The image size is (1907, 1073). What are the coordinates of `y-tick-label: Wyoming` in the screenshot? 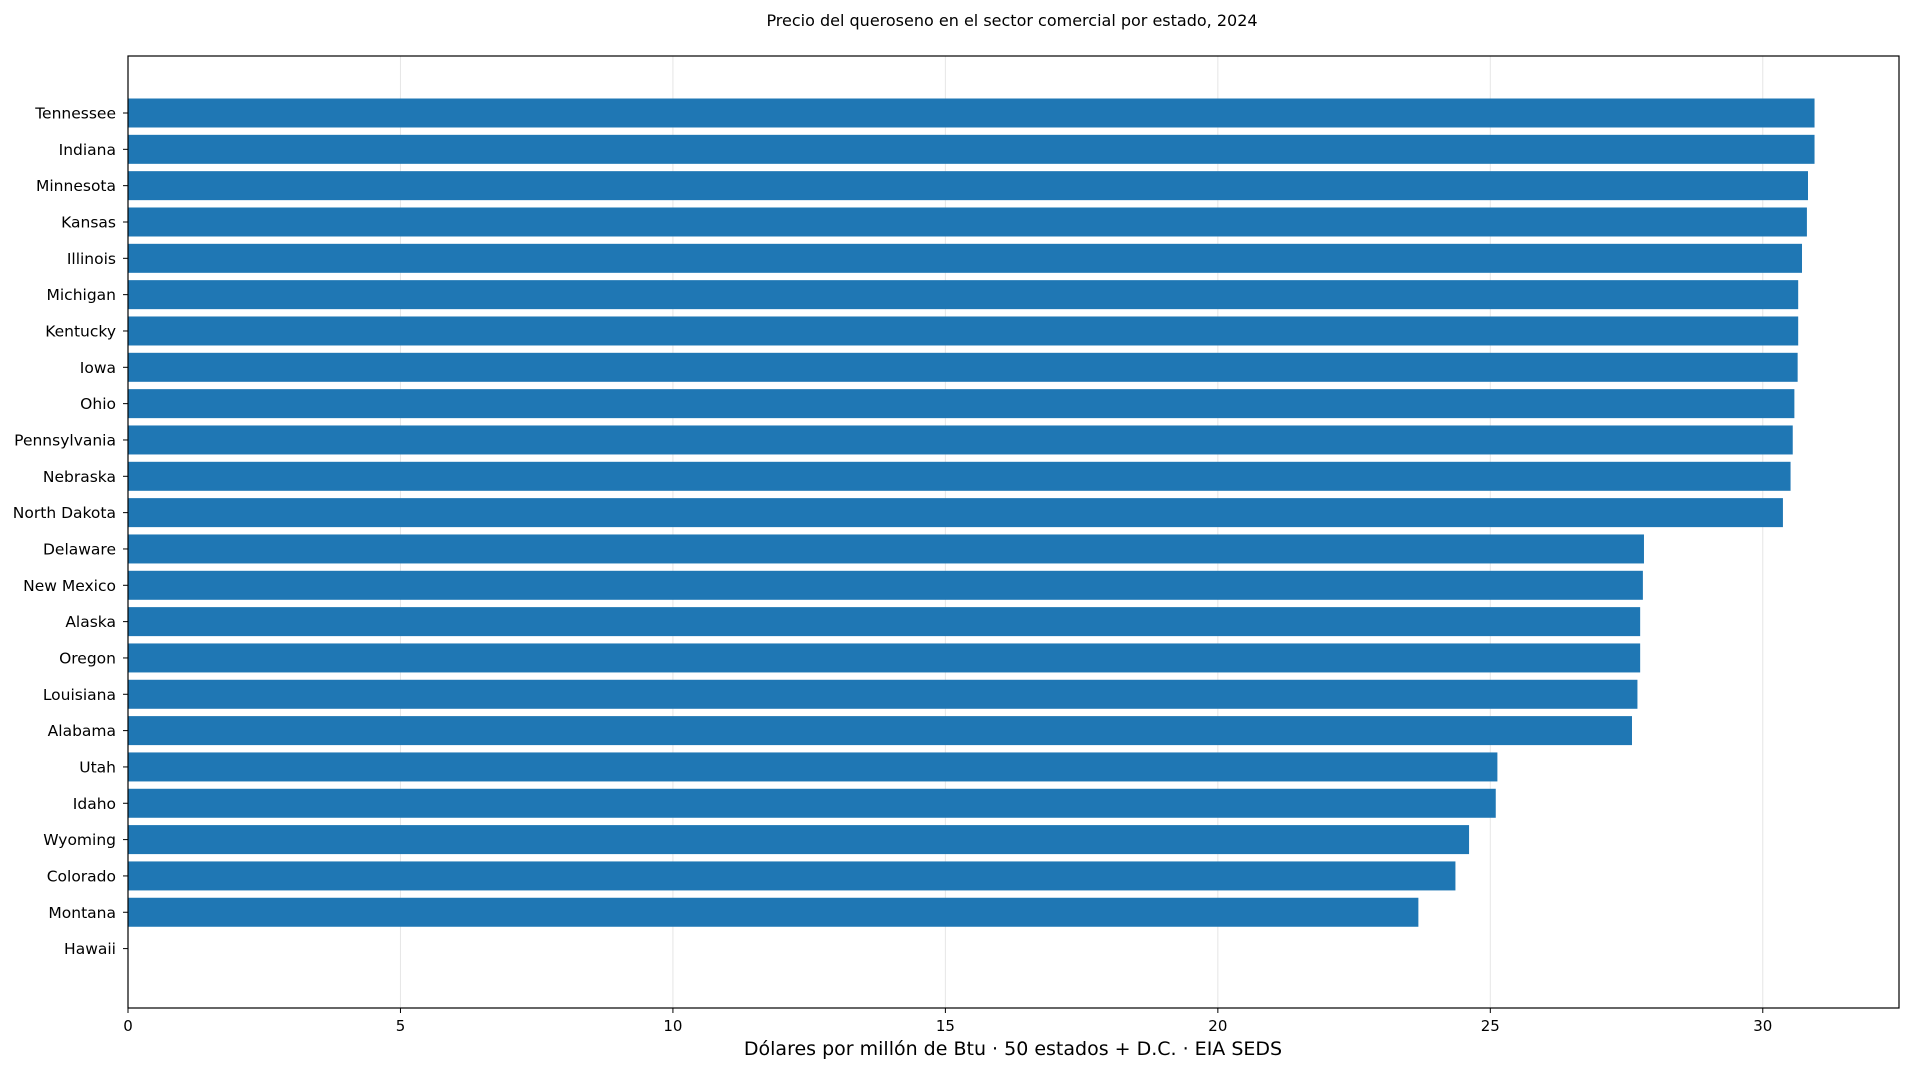 It's located at (79, 840).